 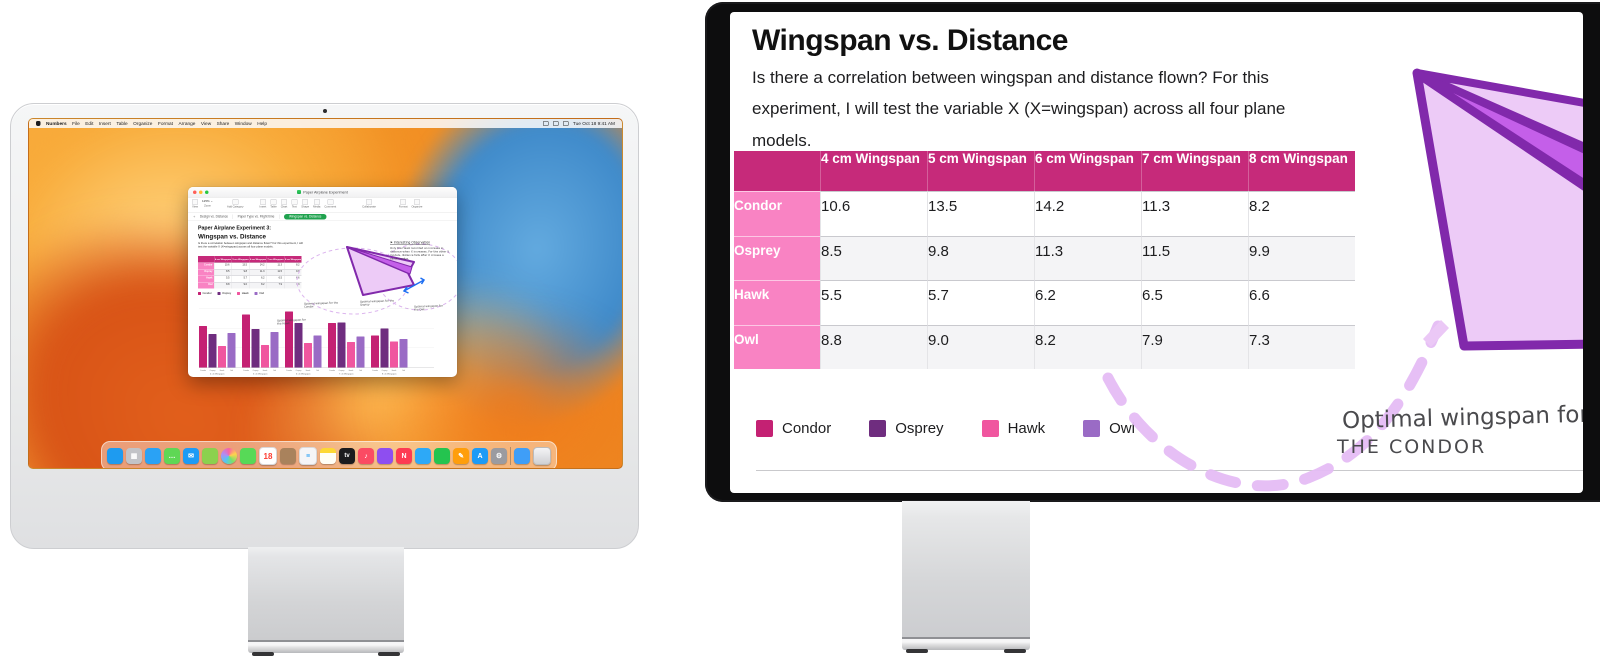 What do you see at coordinates (980, 257) in the screenshot?
I see `cell: 9.8` at bounding box center [980, 257].